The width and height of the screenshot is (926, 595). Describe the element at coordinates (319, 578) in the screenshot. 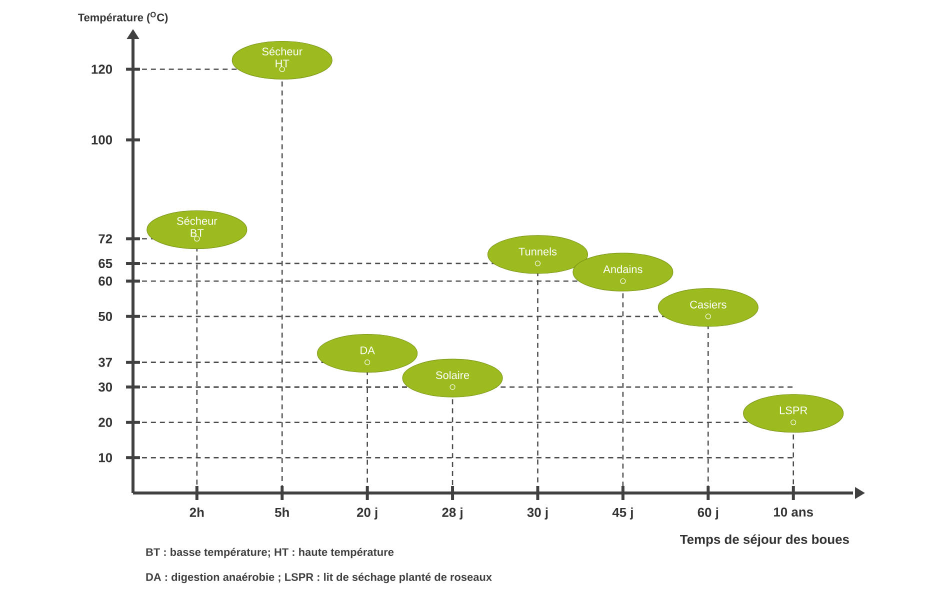

I see `text: DA : digestion anaérobie ; LSPR : lit de séchage planté de roseaux` at that location.